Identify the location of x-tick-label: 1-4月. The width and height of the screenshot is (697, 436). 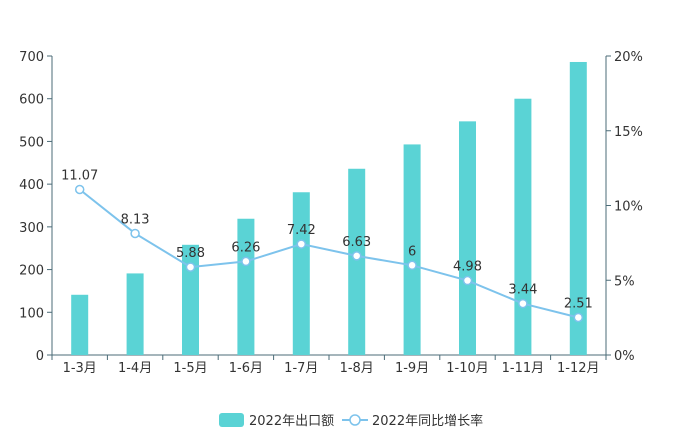
(135, 368).